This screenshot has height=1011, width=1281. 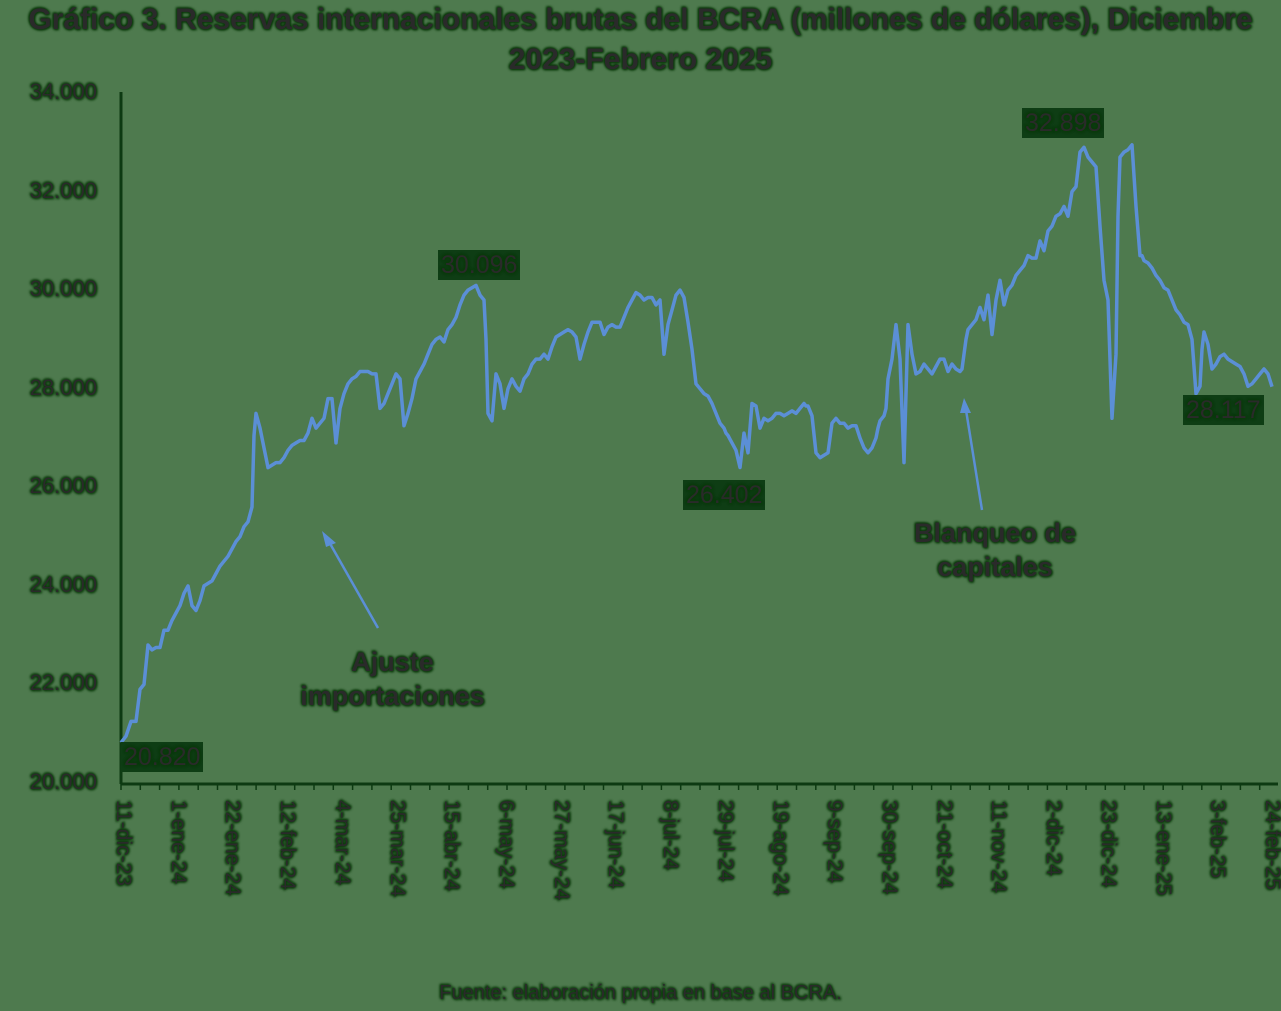 I want to click on x-tick-label: 27-may-24, so click(x=561, y=850).